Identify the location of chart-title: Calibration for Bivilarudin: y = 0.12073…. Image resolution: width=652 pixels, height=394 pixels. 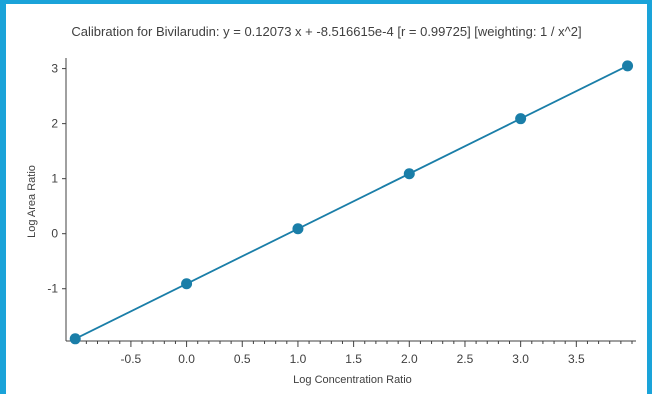
(326, 31).